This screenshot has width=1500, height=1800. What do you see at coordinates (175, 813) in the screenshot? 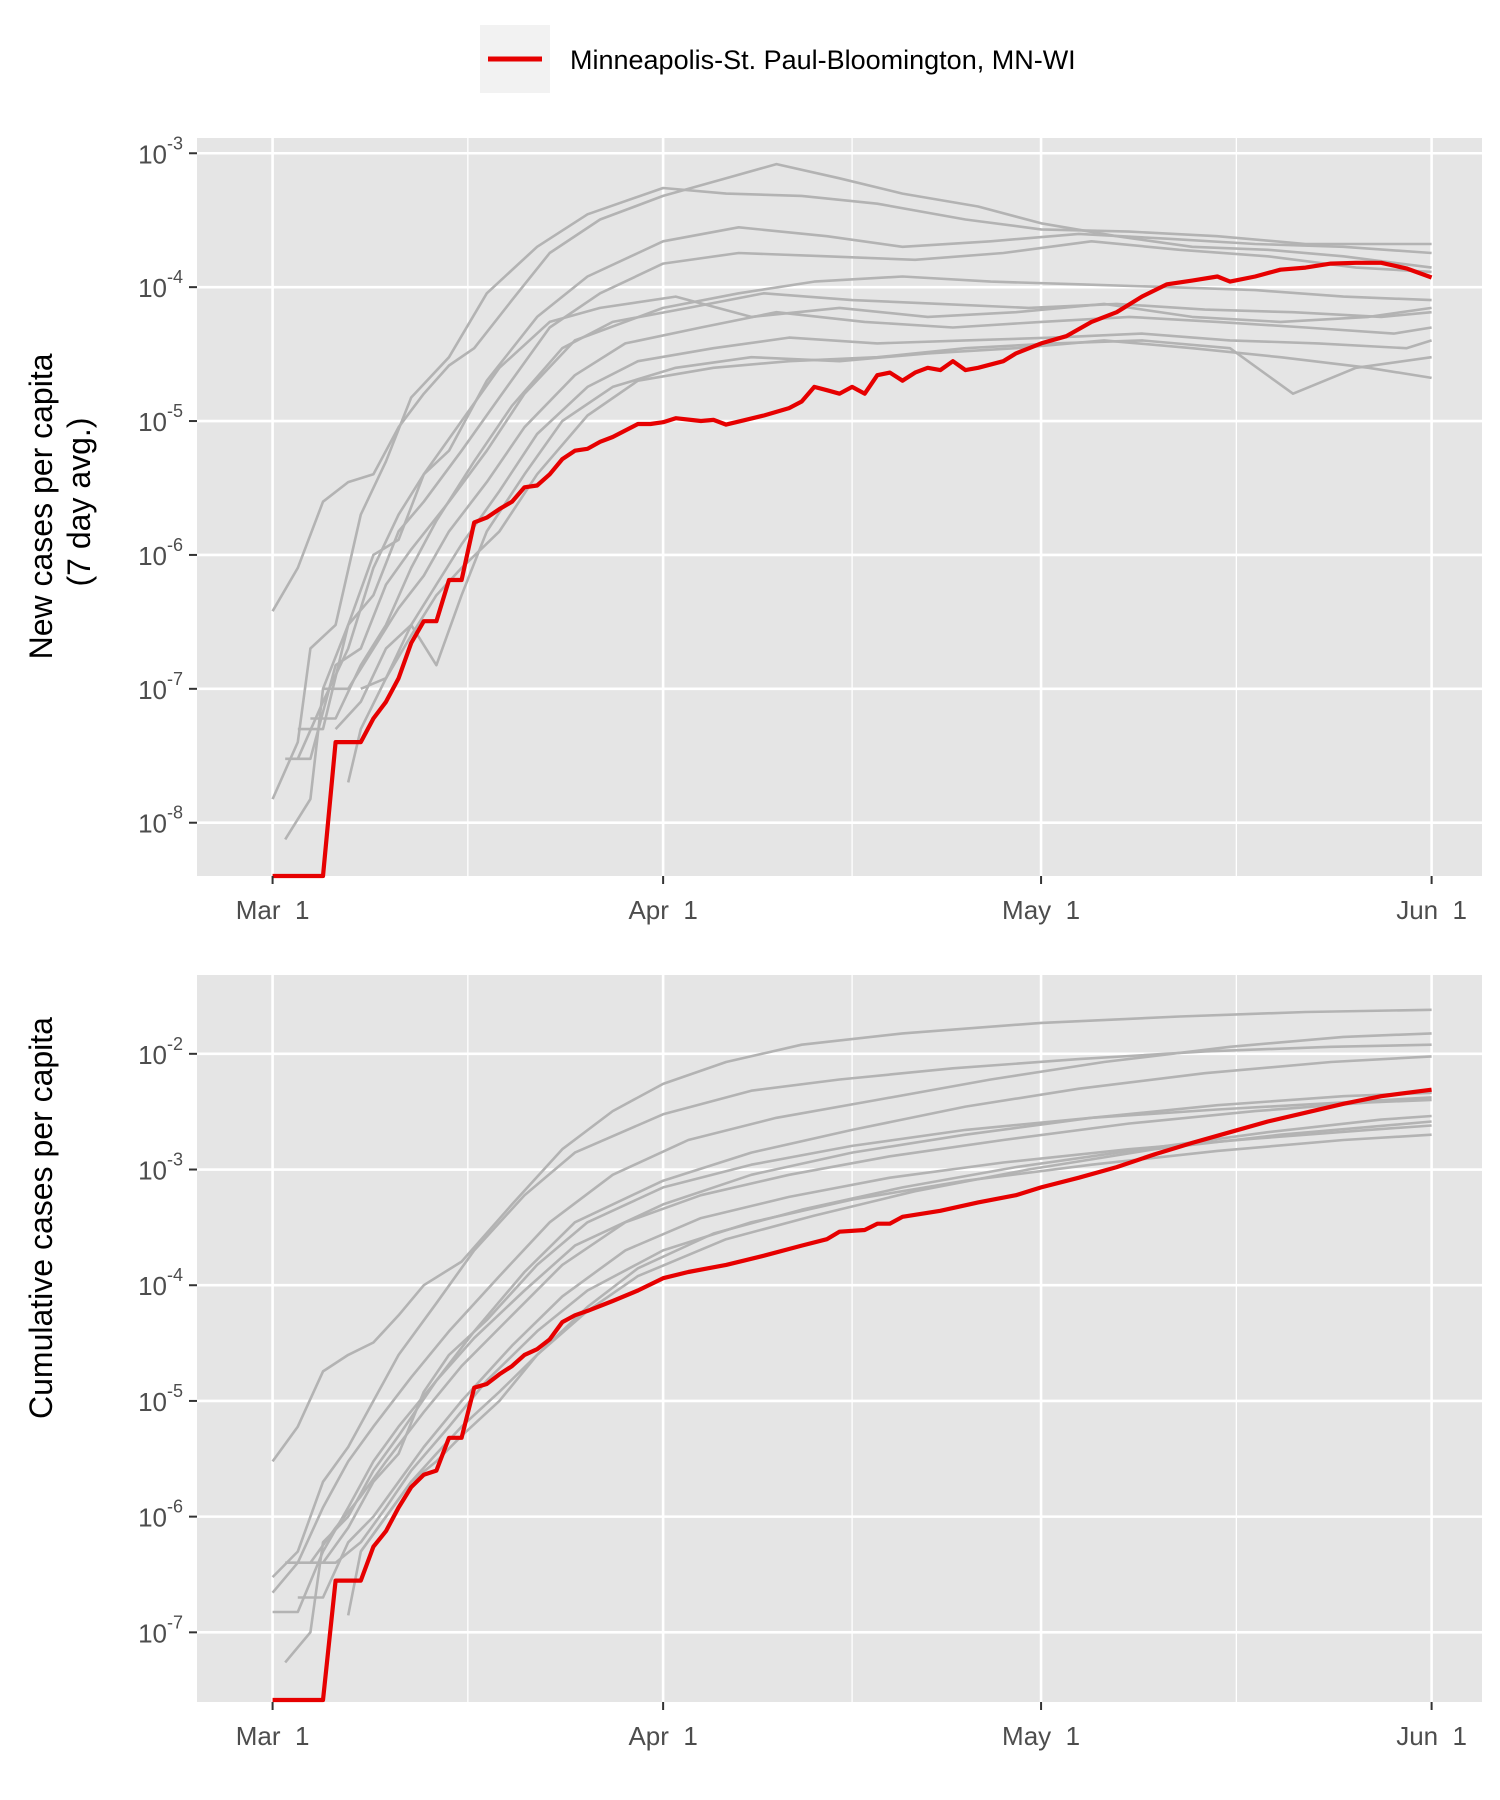
I see `y-tick-exponent: -8` at bounding box center [175, 813].